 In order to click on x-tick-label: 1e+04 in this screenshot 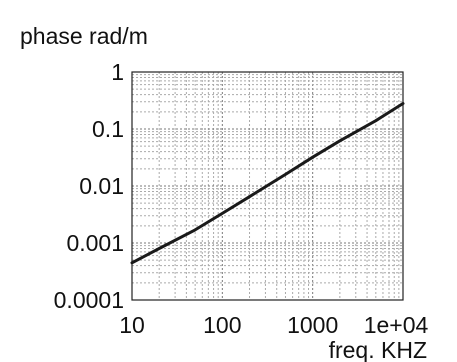, I will do `click(396, 325)`.